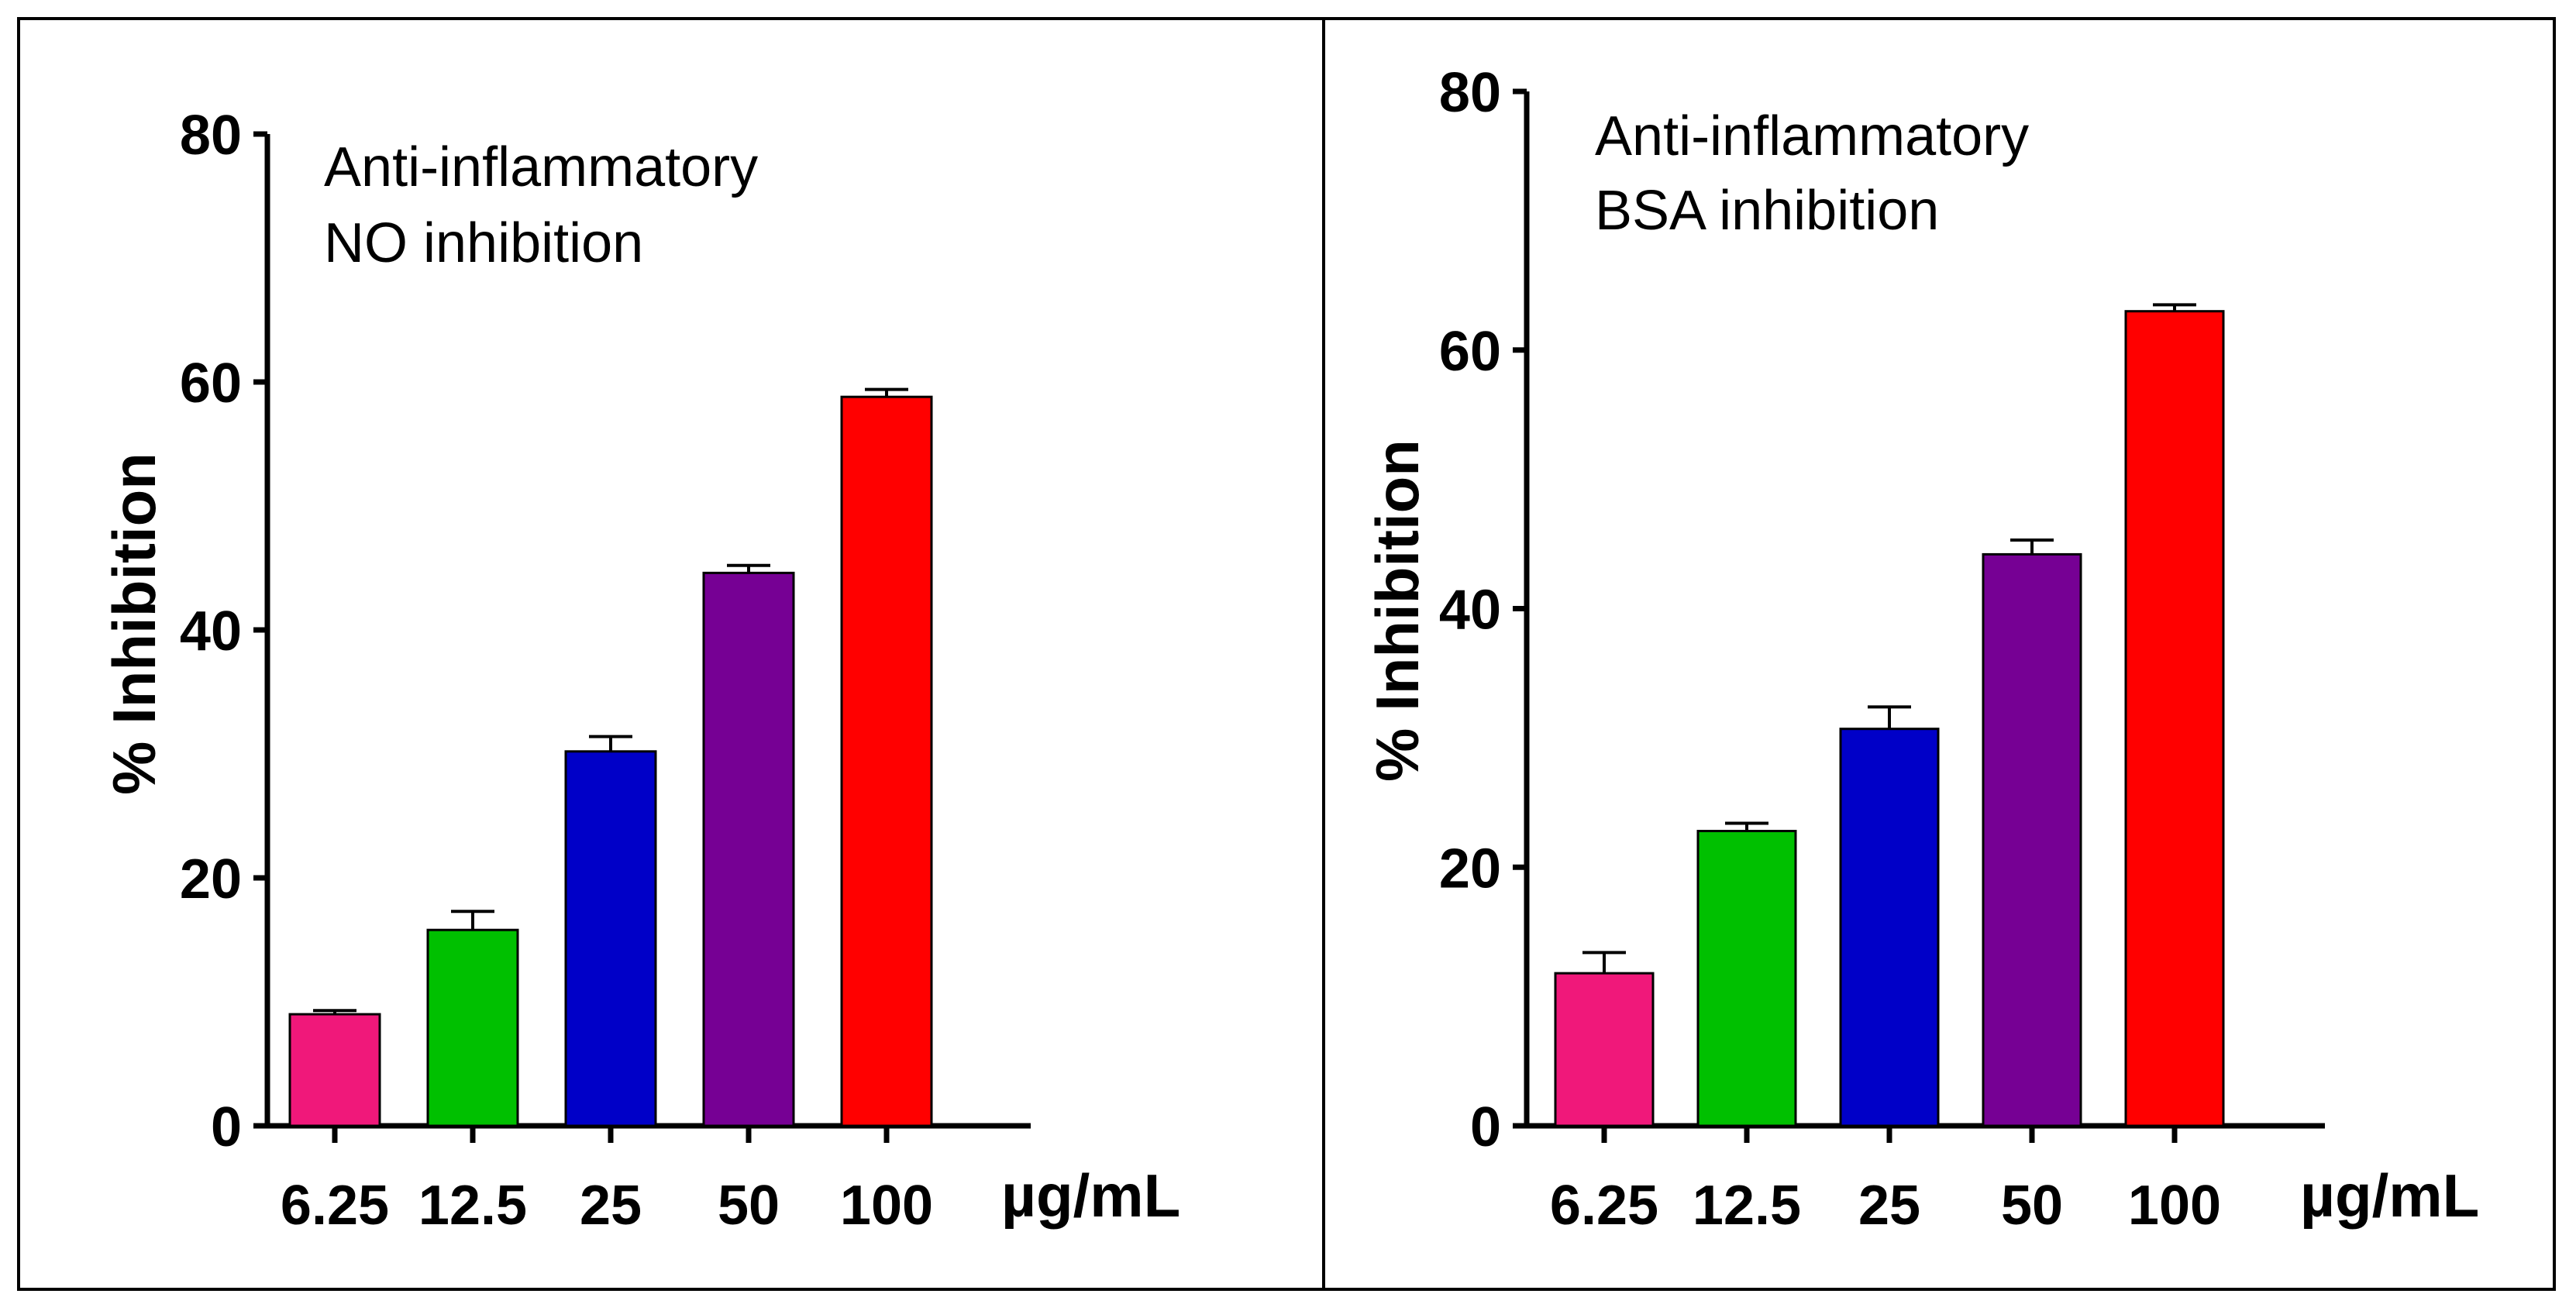 This screenshot has height=1311, width=2576. What do you see at coordinates (483, 243) in the screenshot?
I see `annotation-line-2: NO inhibition` at bounding box center [483, 243].